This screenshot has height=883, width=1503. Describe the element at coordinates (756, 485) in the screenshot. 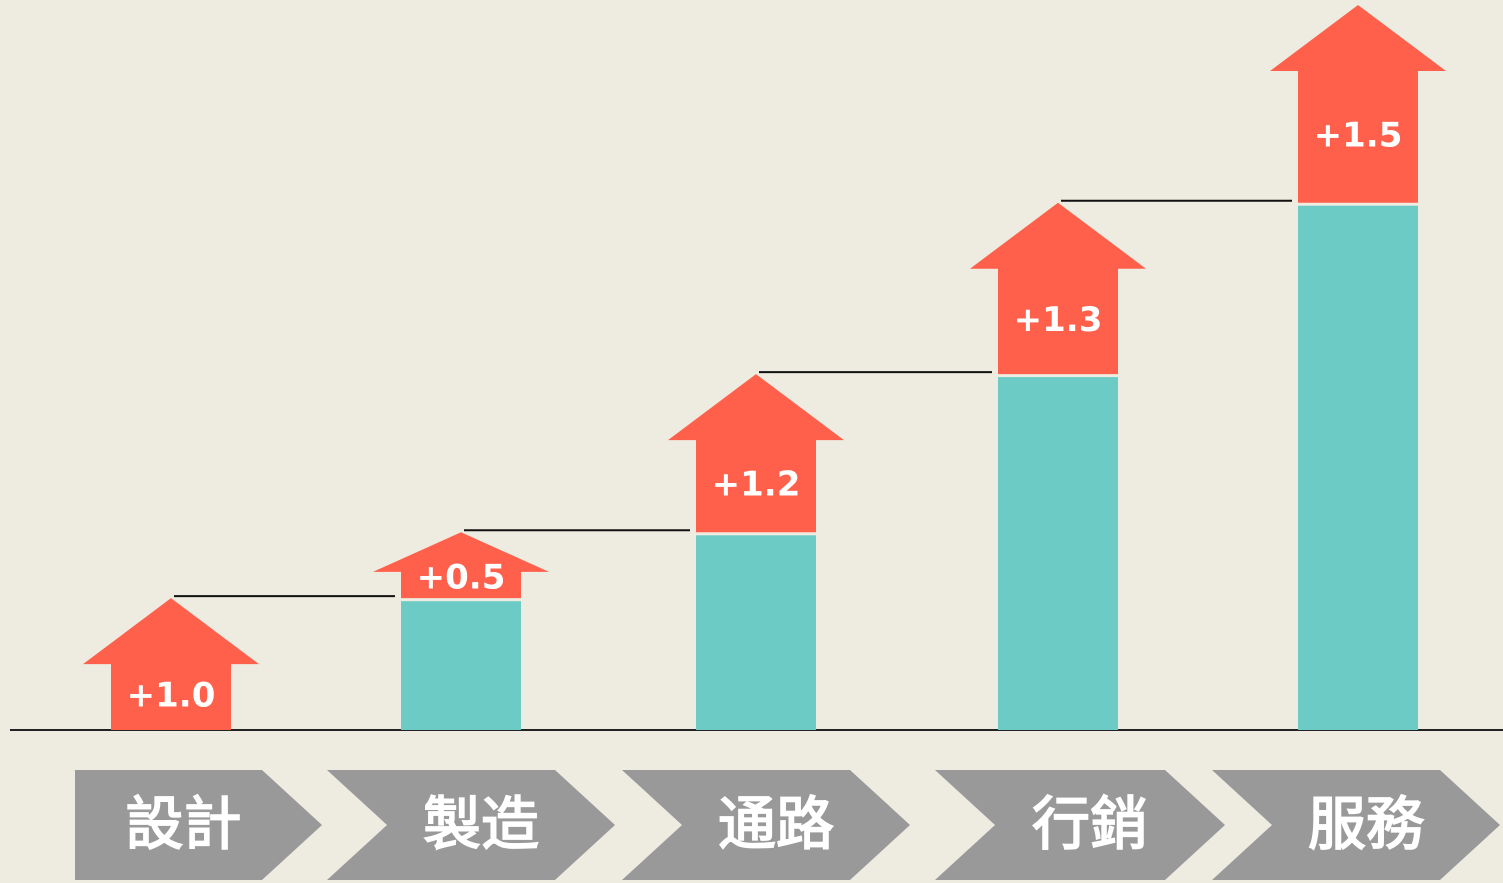

I see `value-label: +1.2` at that location.